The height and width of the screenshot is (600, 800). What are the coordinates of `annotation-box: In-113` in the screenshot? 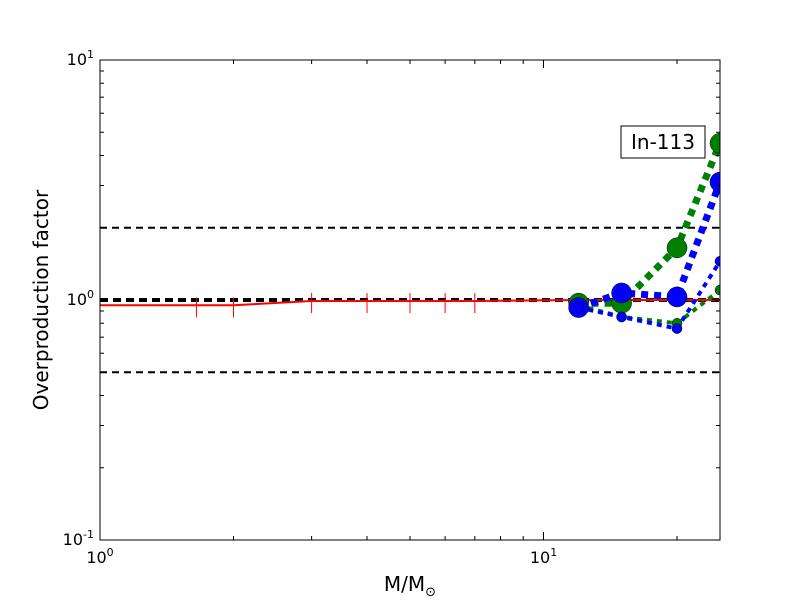 It's located at (663, 142).